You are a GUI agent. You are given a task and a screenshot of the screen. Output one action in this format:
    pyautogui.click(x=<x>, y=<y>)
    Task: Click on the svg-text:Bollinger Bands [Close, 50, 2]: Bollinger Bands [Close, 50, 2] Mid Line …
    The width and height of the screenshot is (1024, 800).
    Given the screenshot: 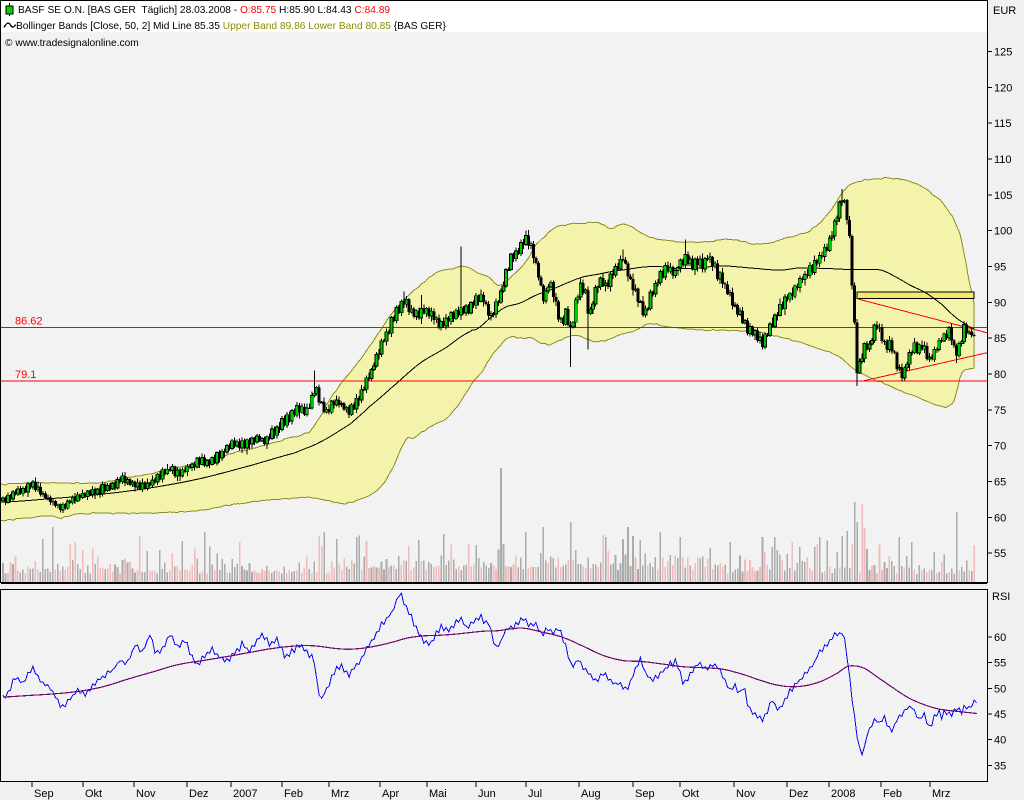 What is the action you would take?
    pyautogui.click(x=231, y=26)
    